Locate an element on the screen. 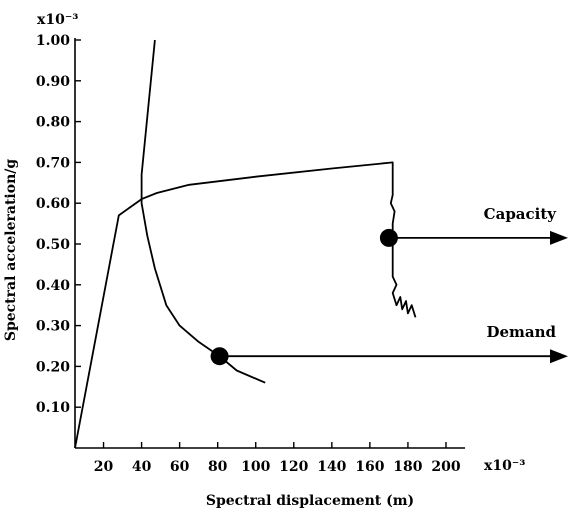 The height and width of the screenshot is (512, 571). x-tick-label: 20 is located at coordinates (104, 467).